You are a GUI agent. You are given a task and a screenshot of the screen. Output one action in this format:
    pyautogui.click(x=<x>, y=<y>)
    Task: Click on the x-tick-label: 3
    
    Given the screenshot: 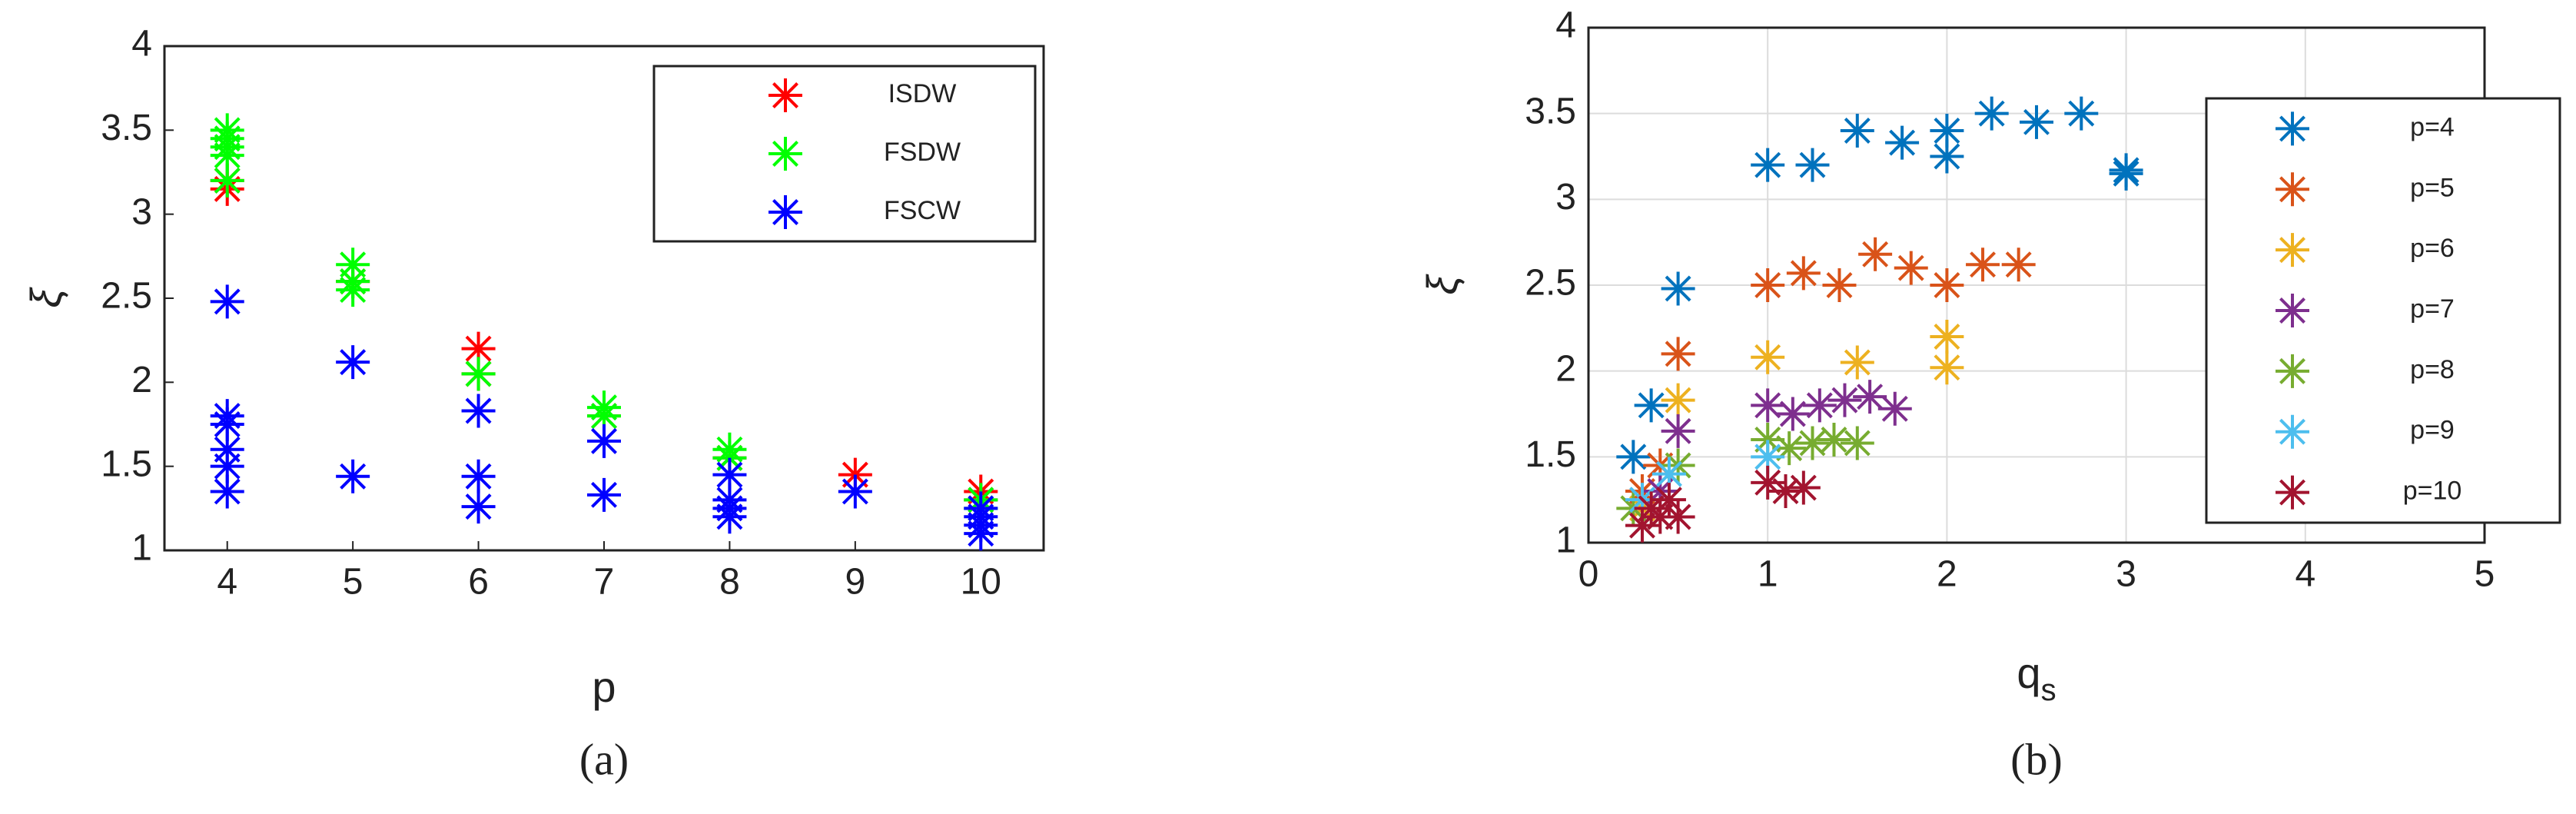 What is the action you would take?
    pyautogui.click(x=2126, y=574)
    